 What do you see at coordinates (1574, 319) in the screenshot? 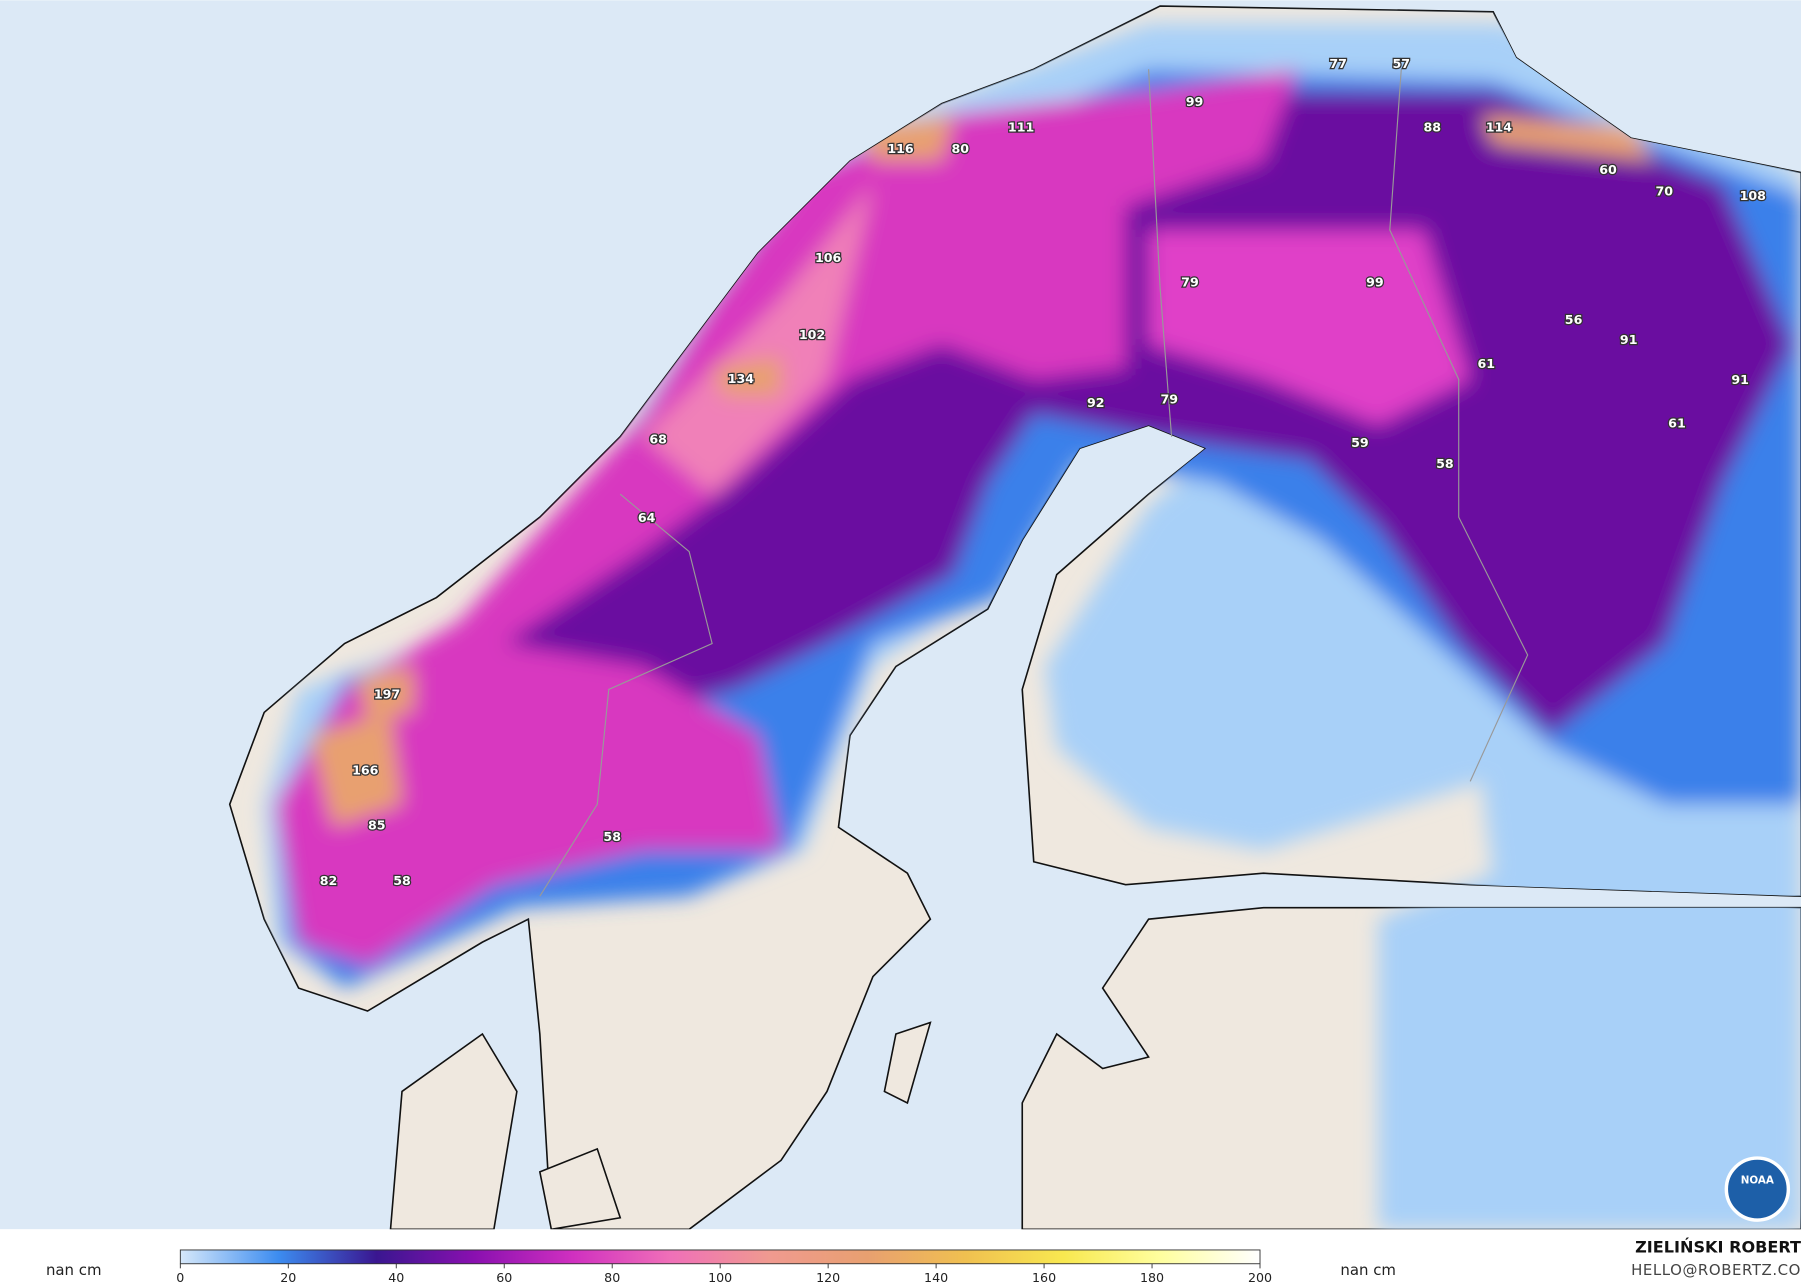
I see `point-label: 56` at bounding box center [1574, 319].